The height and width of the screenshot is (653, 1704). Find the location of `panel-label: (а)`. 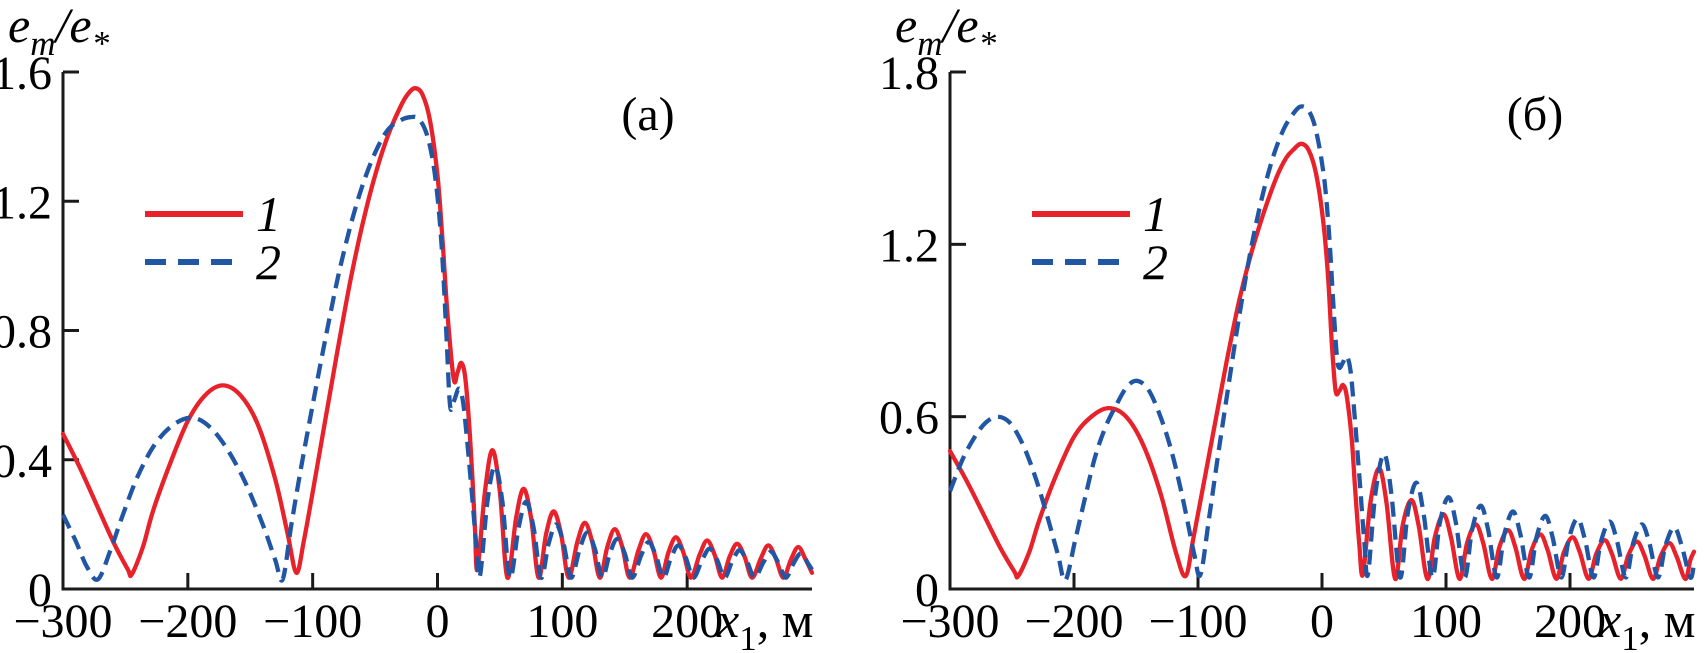

panel-label: (а) is located at coordinates (647, 114).